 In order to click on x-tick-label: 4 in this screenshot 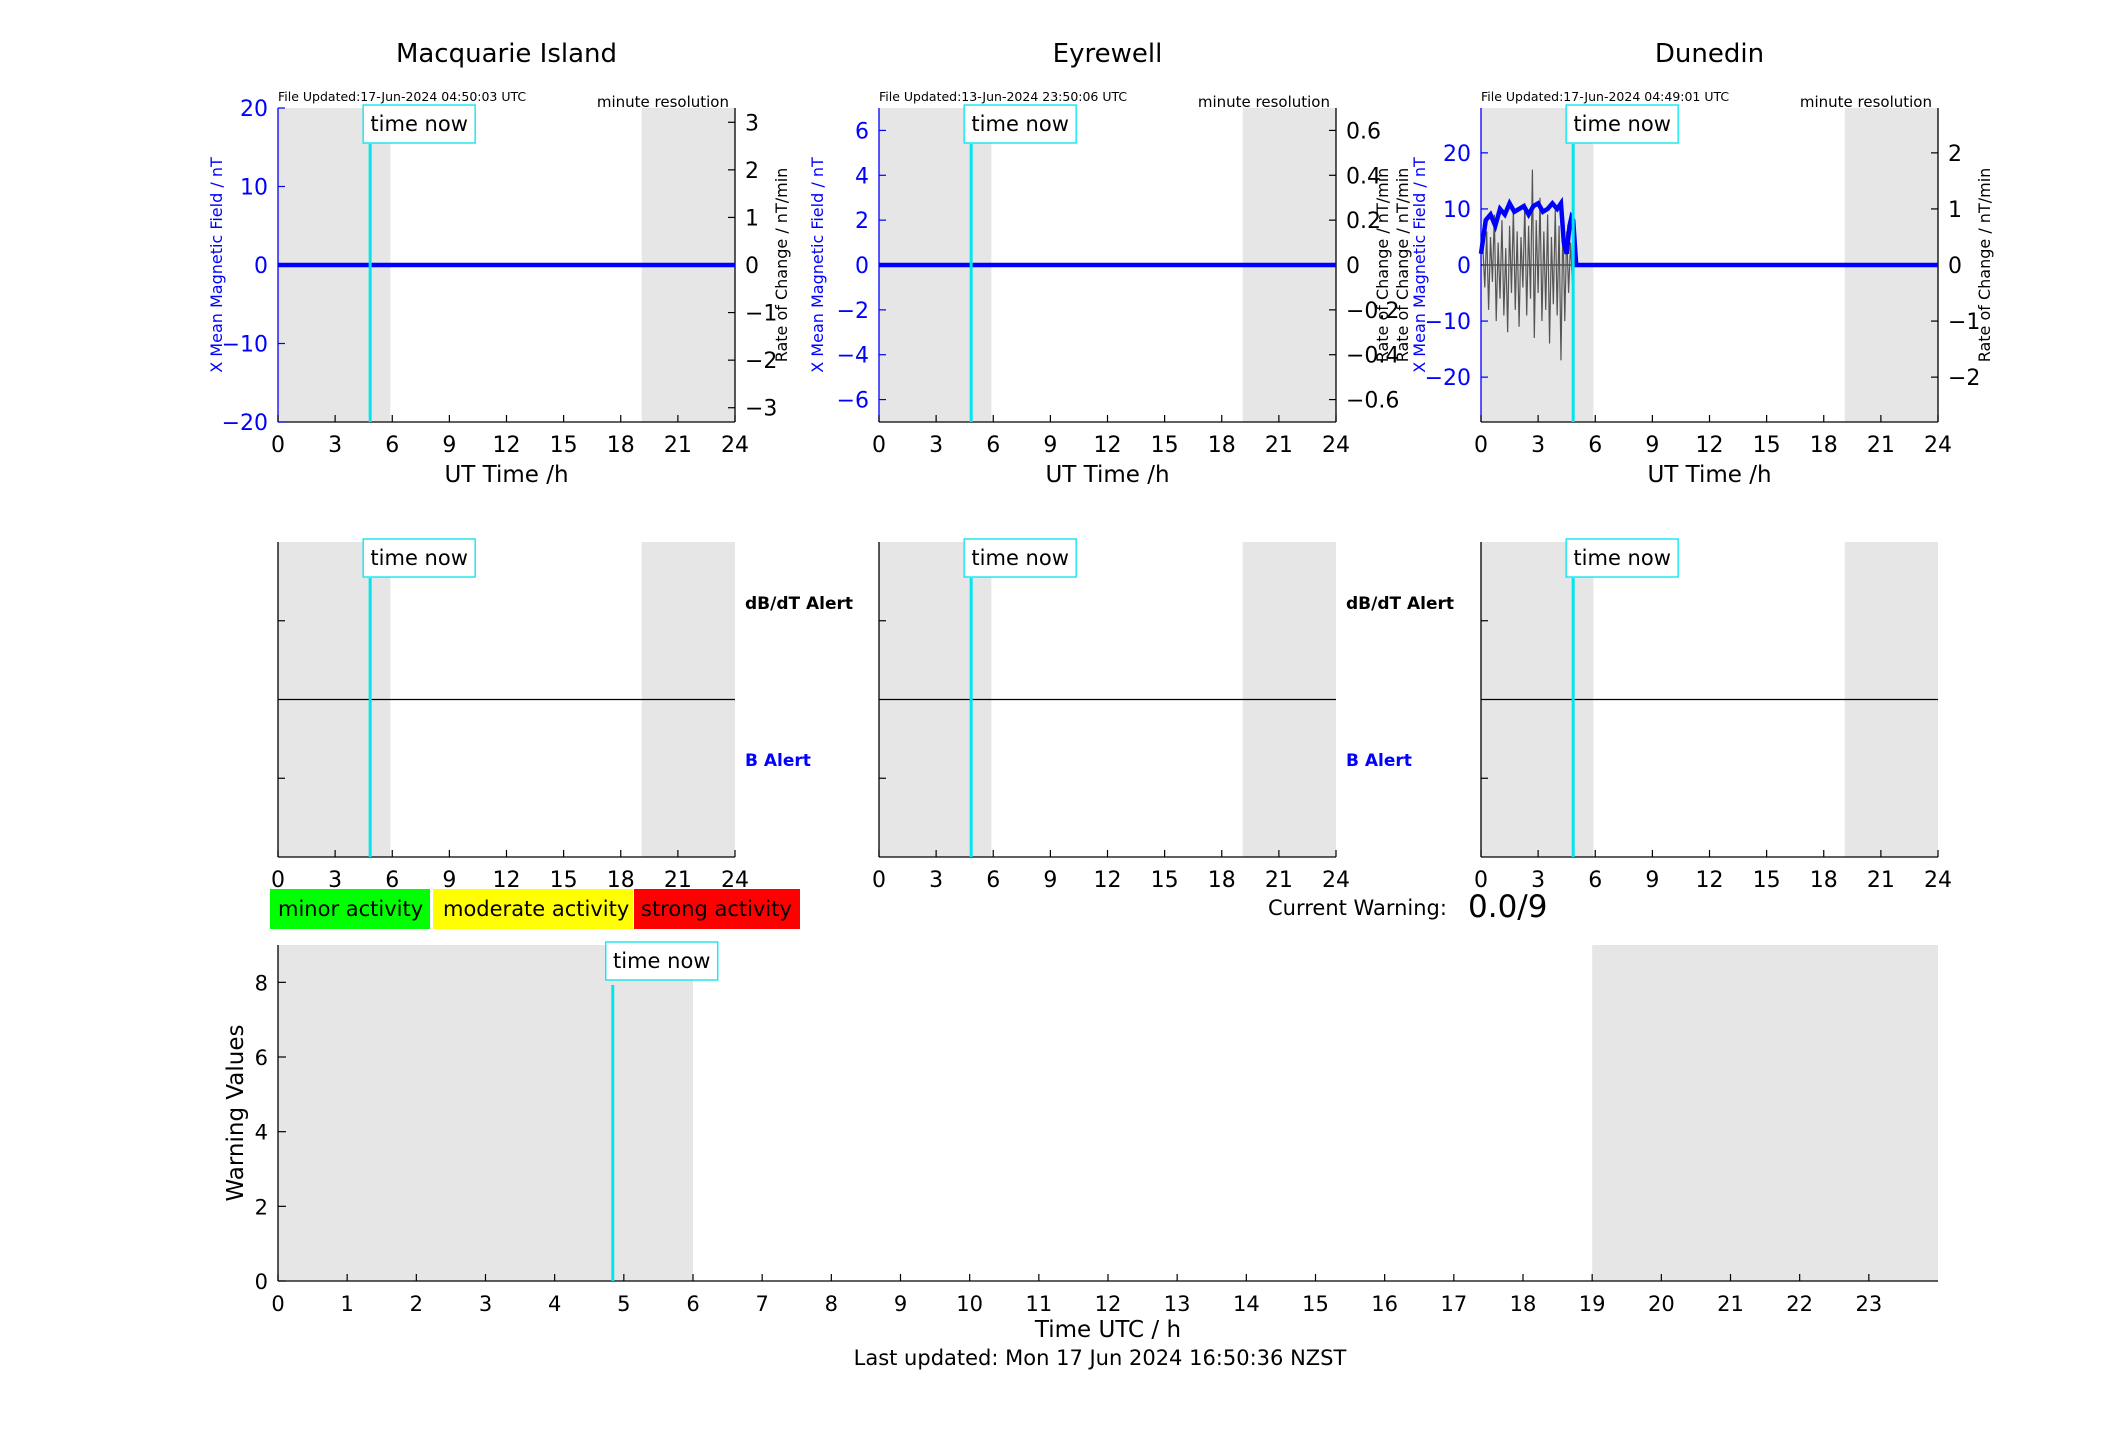, I will do `click(554, 1304)`.